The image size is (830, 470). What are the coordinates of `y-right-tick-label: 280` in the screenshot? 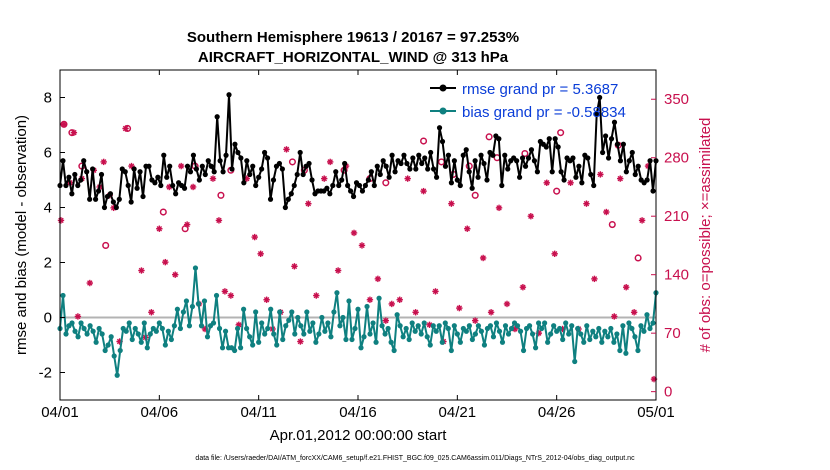 It's located at (676, 158).